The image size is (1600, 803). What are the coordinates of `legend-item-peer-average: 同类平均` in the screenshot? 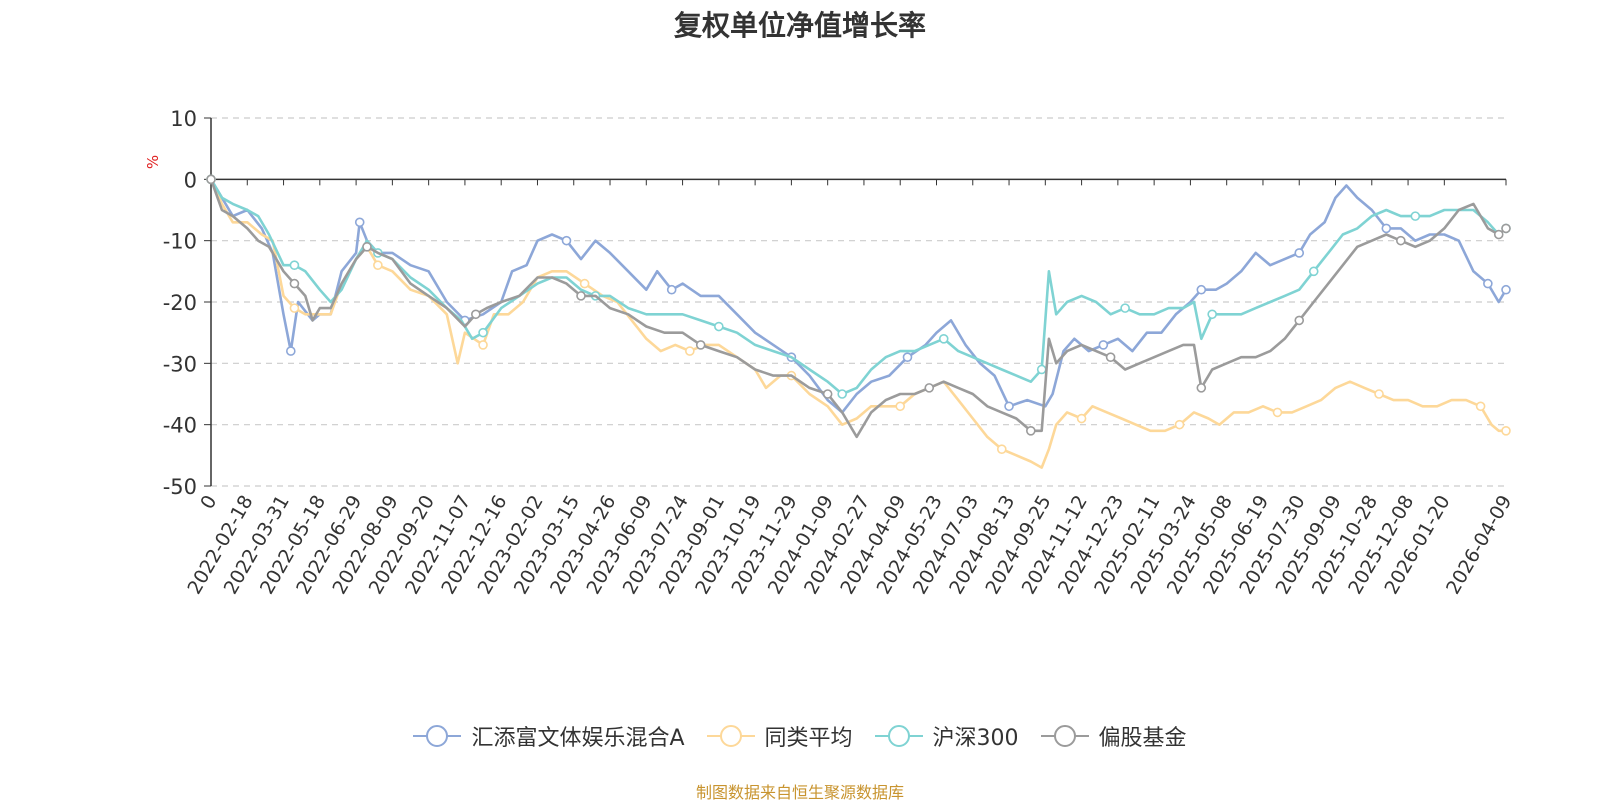 It's located at (779, 736).